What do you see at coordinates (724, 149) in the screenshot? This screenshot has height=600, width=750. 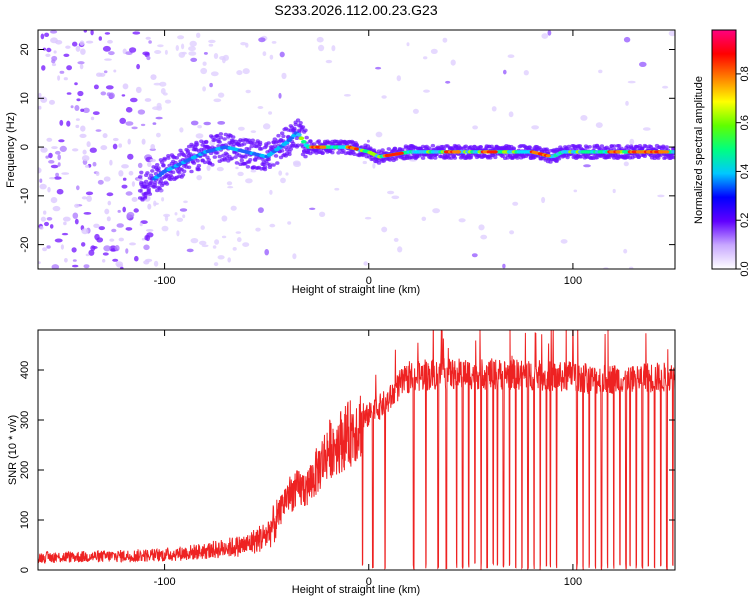 I see `colorbar-gradient` at bounding box center [724, 149].